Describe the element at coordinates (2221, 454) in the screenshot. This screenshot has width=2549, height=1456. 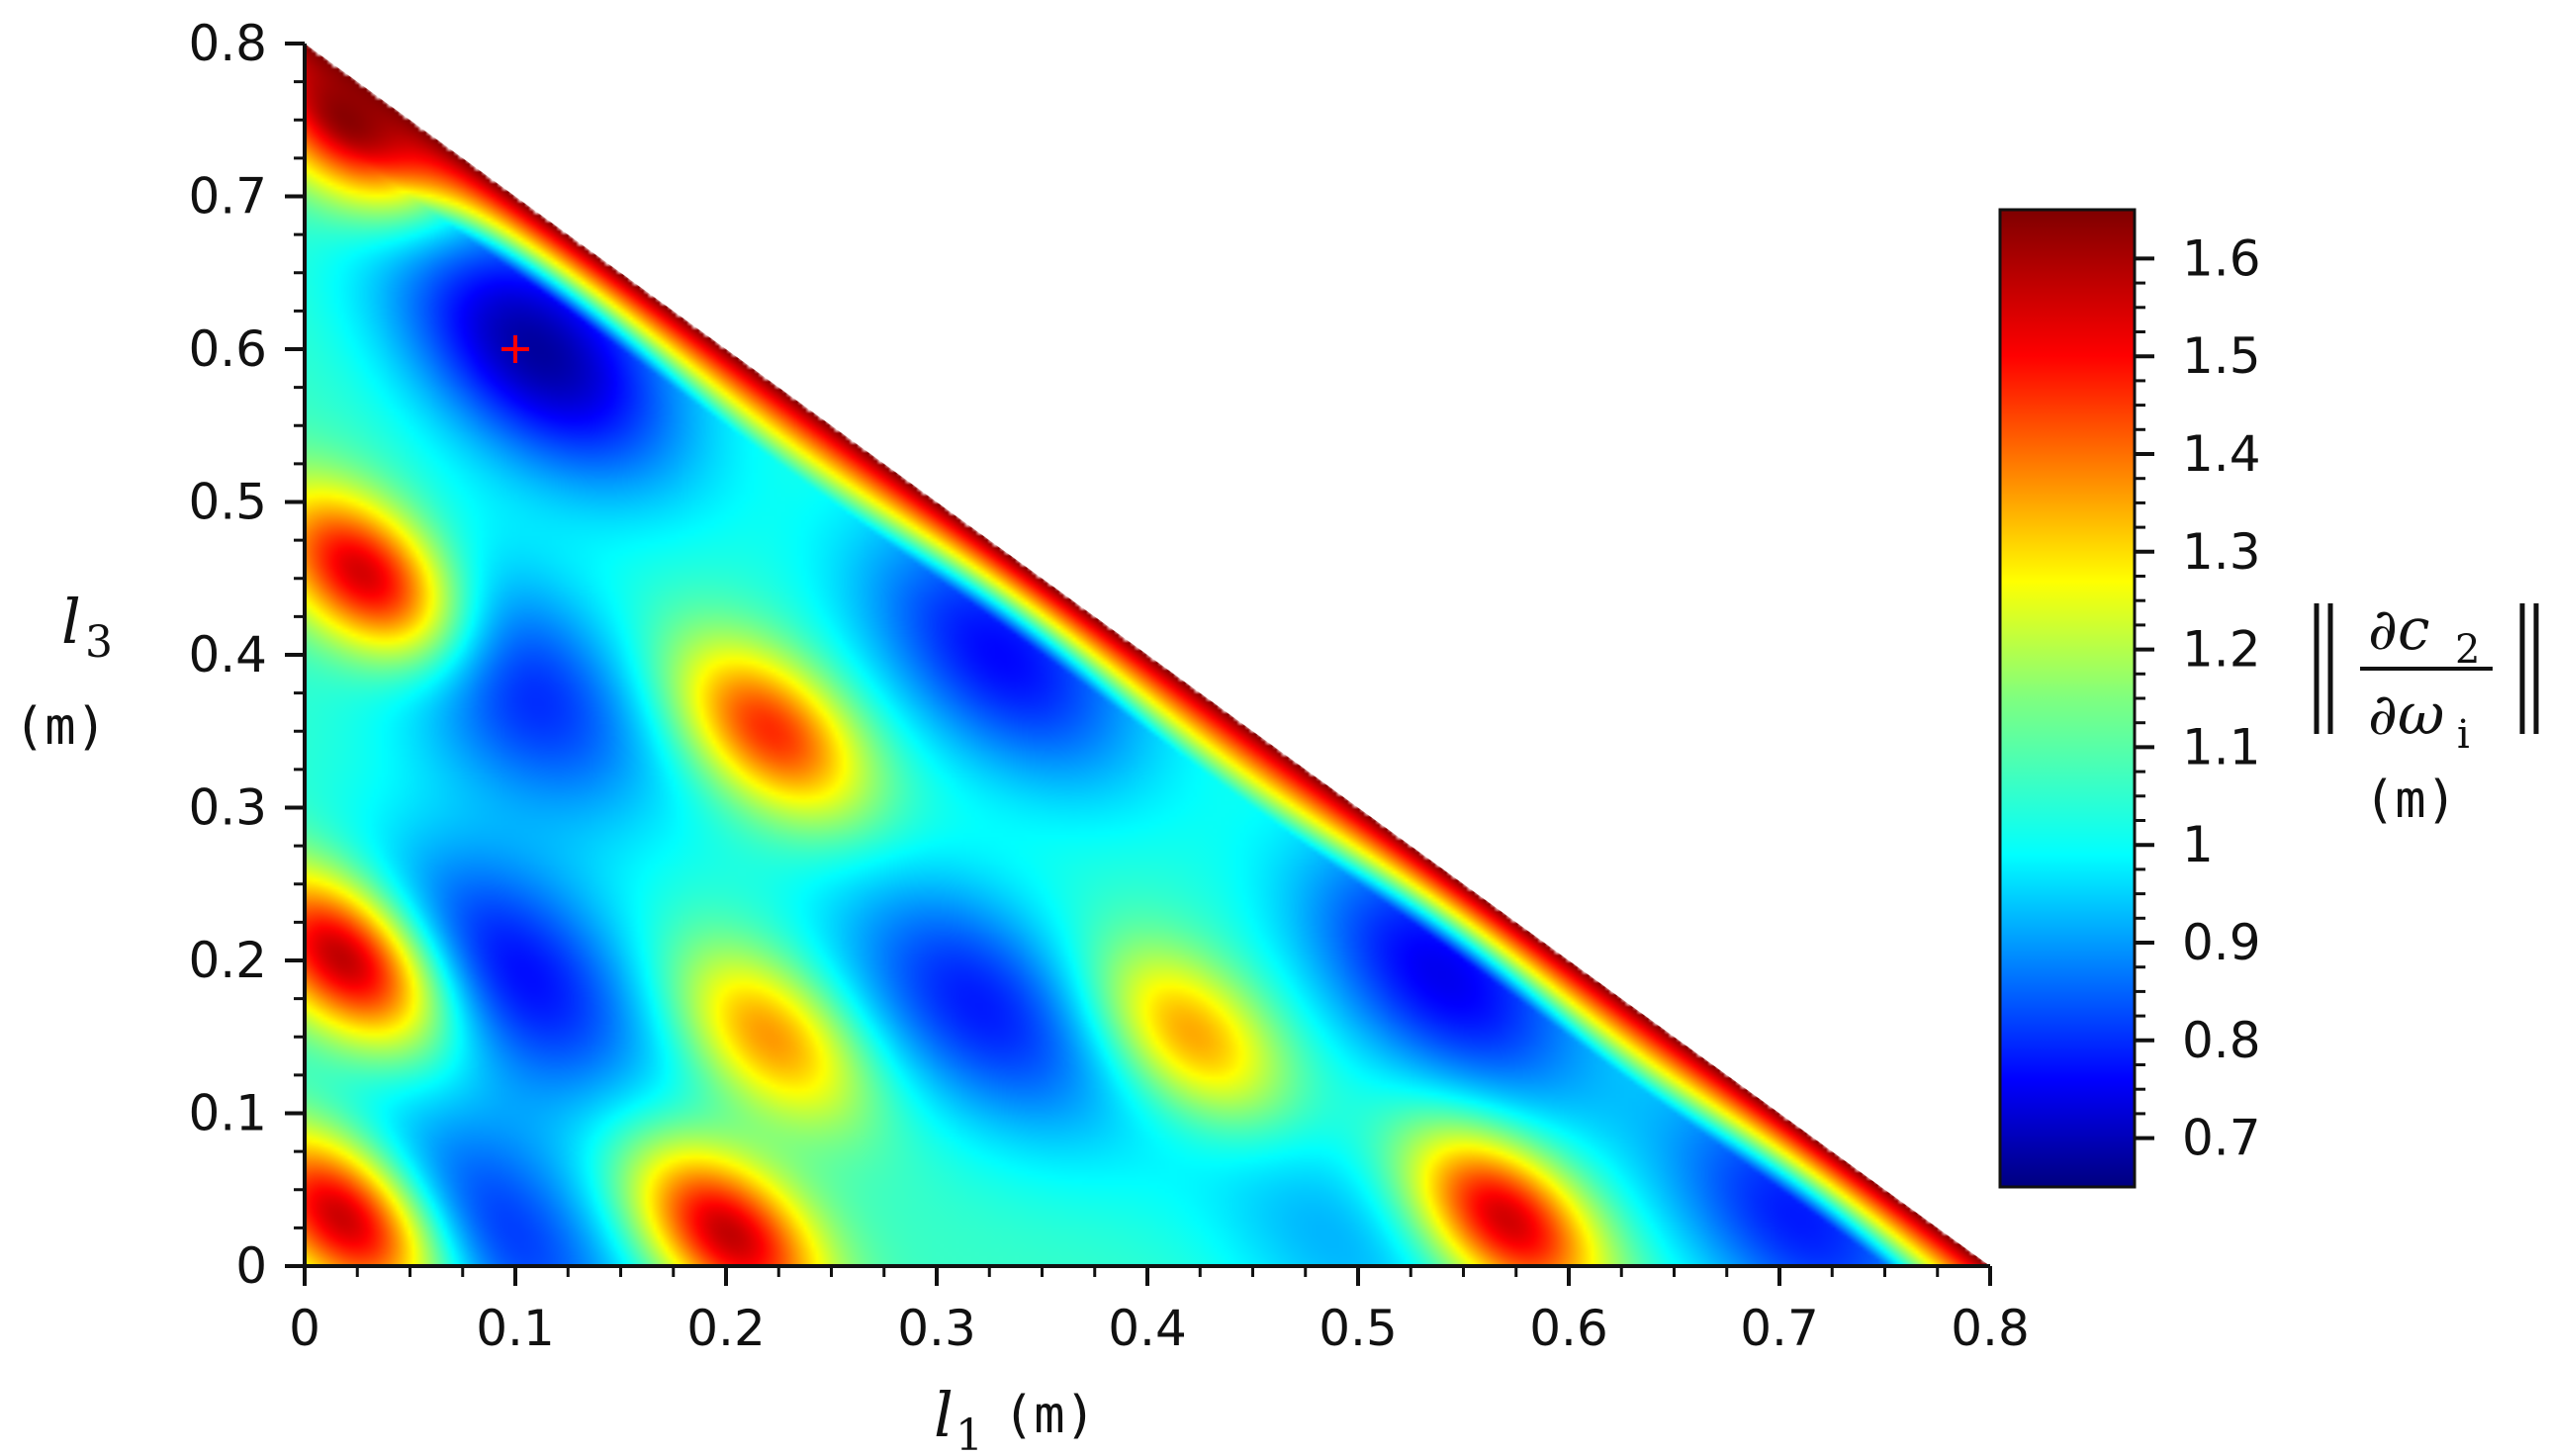
I see `colorbar-tick-label: 1.4` at that location.